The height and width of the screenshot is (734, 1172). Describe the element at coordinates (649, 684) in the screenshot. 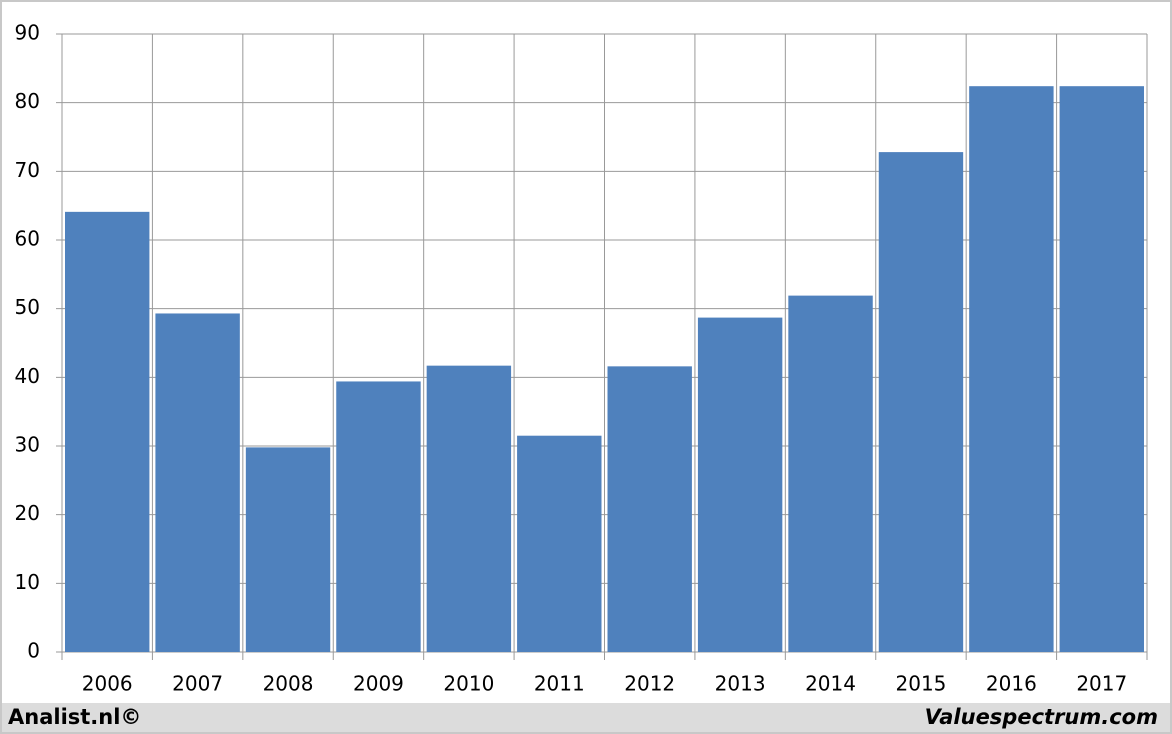

I see `x-tick-label: 2012` at that location.